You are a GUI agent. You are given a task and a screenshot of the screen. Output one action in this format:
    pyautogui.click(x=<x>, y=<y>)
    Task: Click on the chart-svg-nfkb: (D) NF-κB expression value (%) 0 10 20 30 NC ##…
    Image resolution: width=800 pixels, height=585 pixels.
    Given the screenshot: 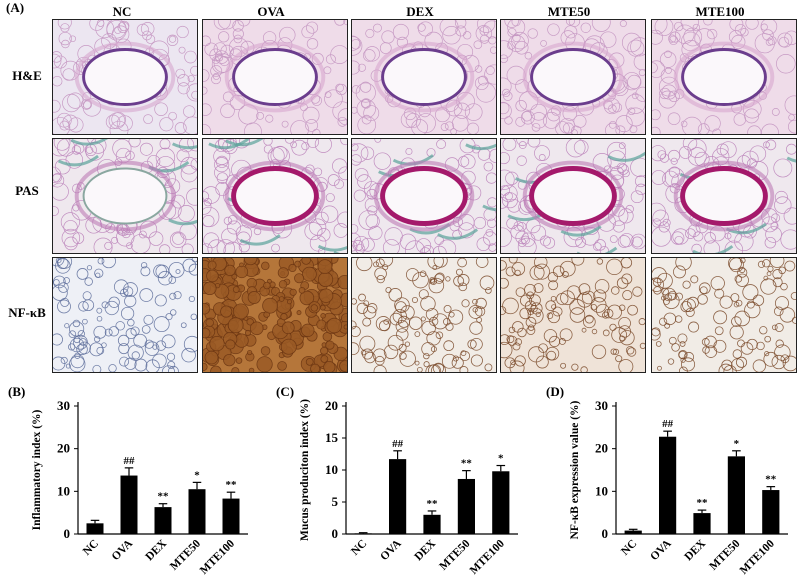 What is the action you would take?
    pyautogui.click(x=667, y=480)
    